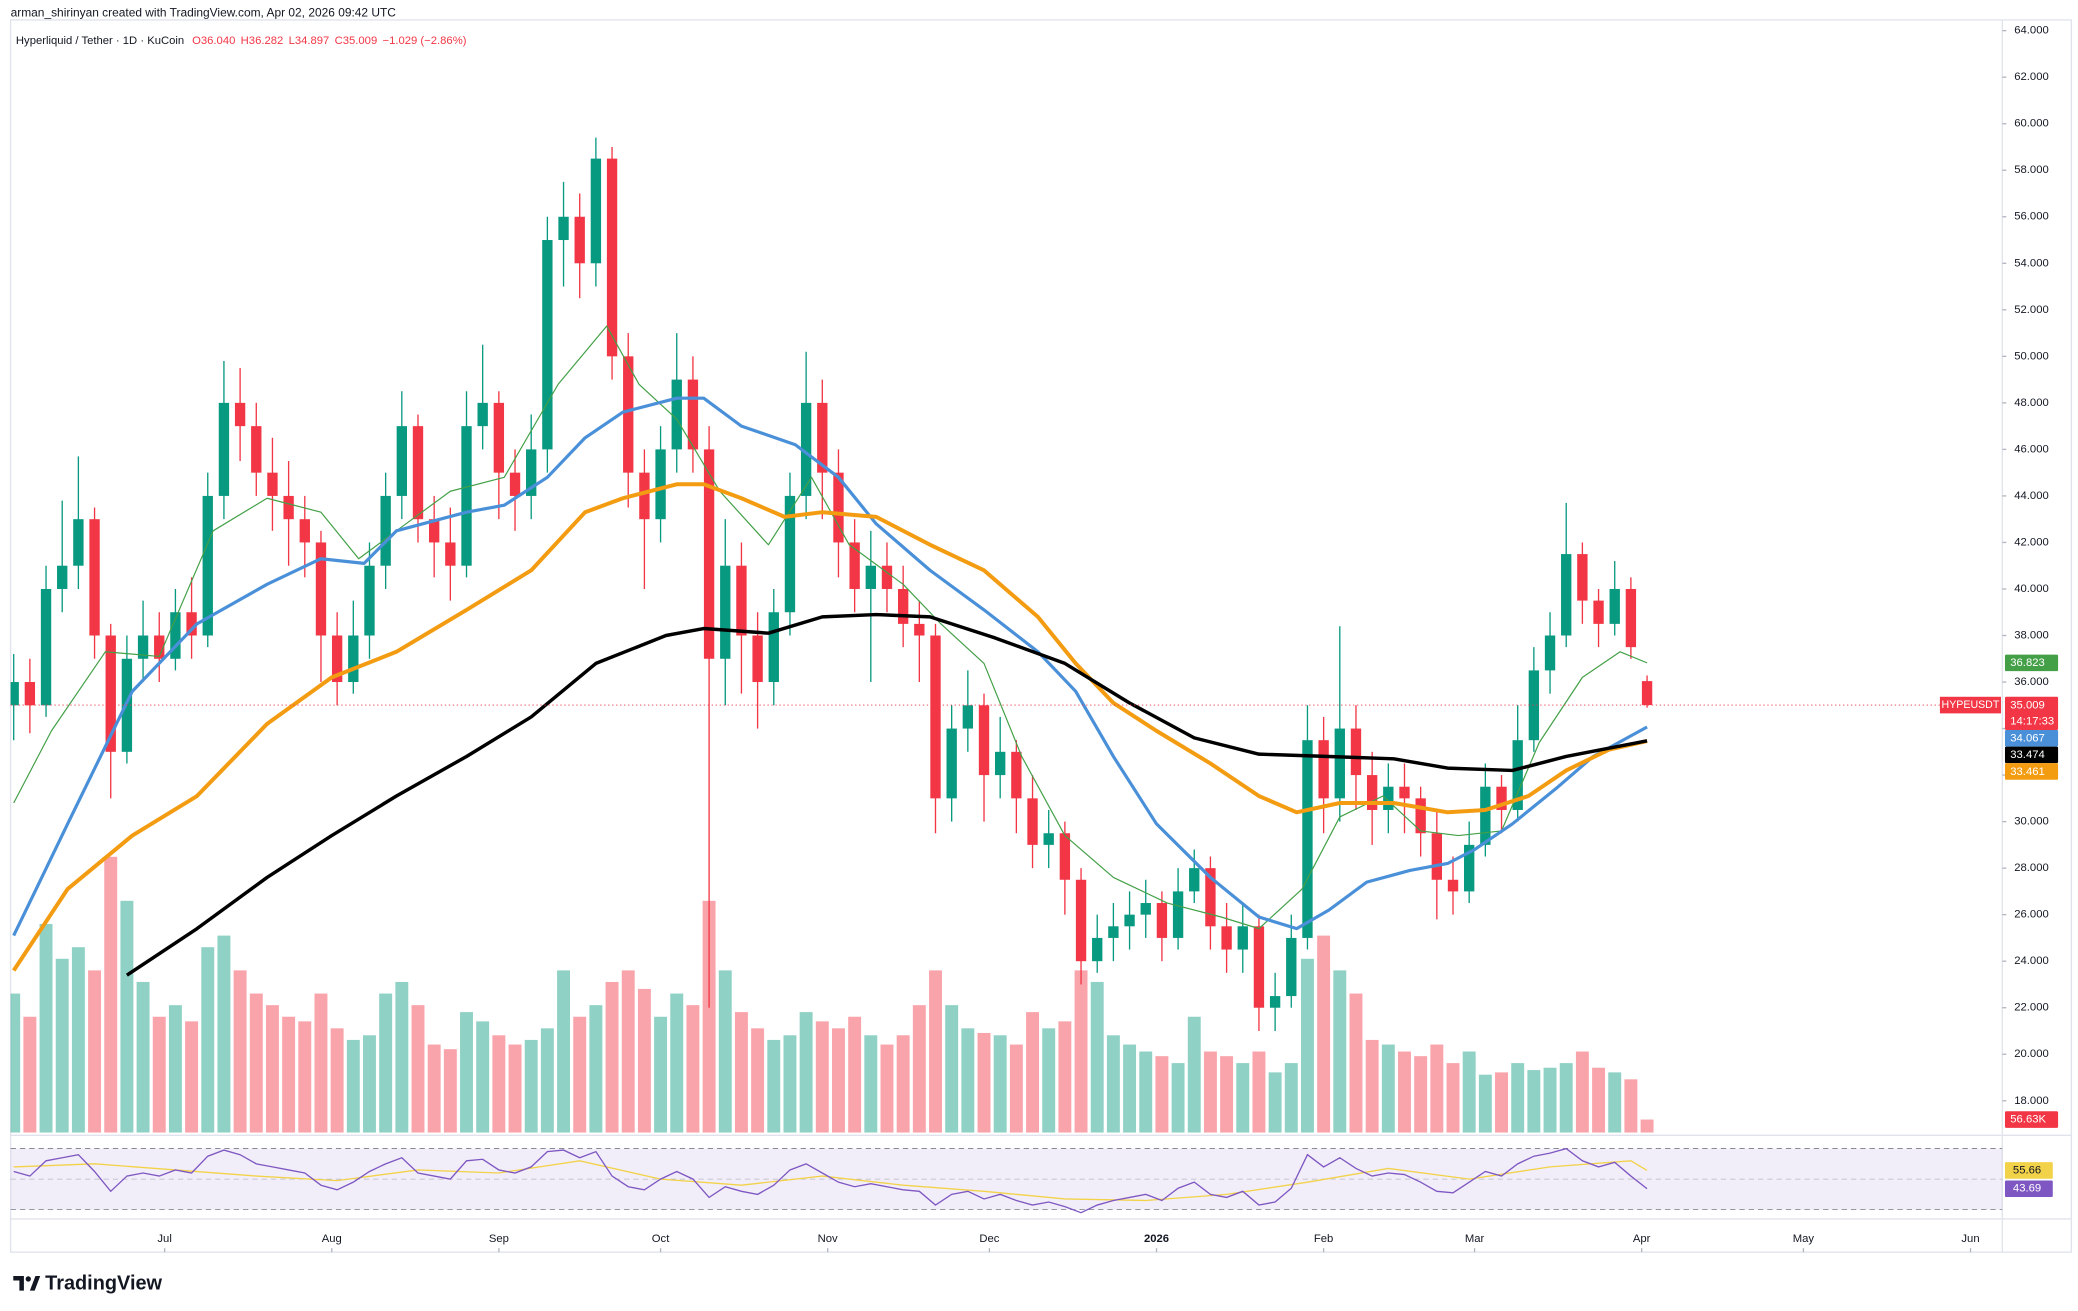  I want to click on legend-ohlc: H36.282, so click(262, 41).